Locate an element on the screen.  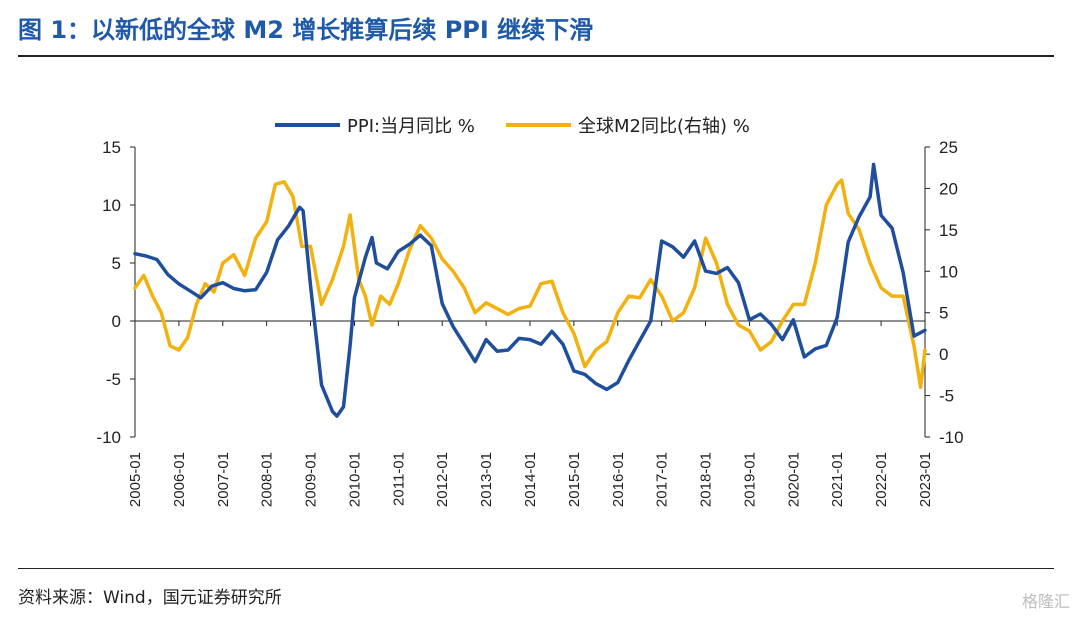
x-tick-label: 2009-01 is located at coordinates (311, 479).